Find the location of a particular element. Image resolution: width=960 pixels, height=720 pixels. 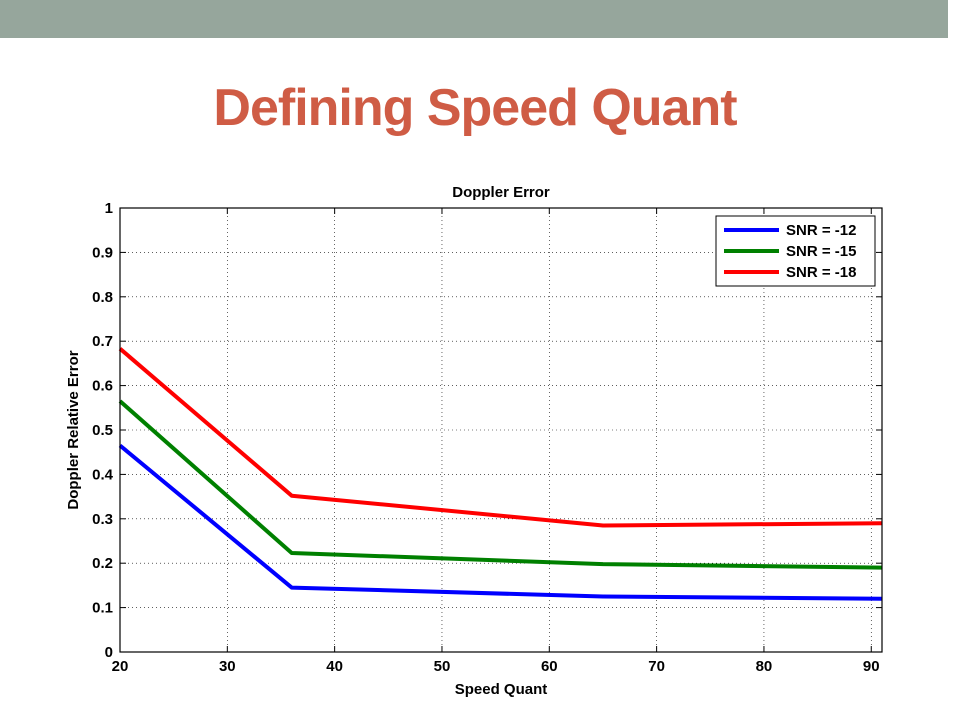

x-axis-label: Speed Quant is located at coordinates (501, 689).